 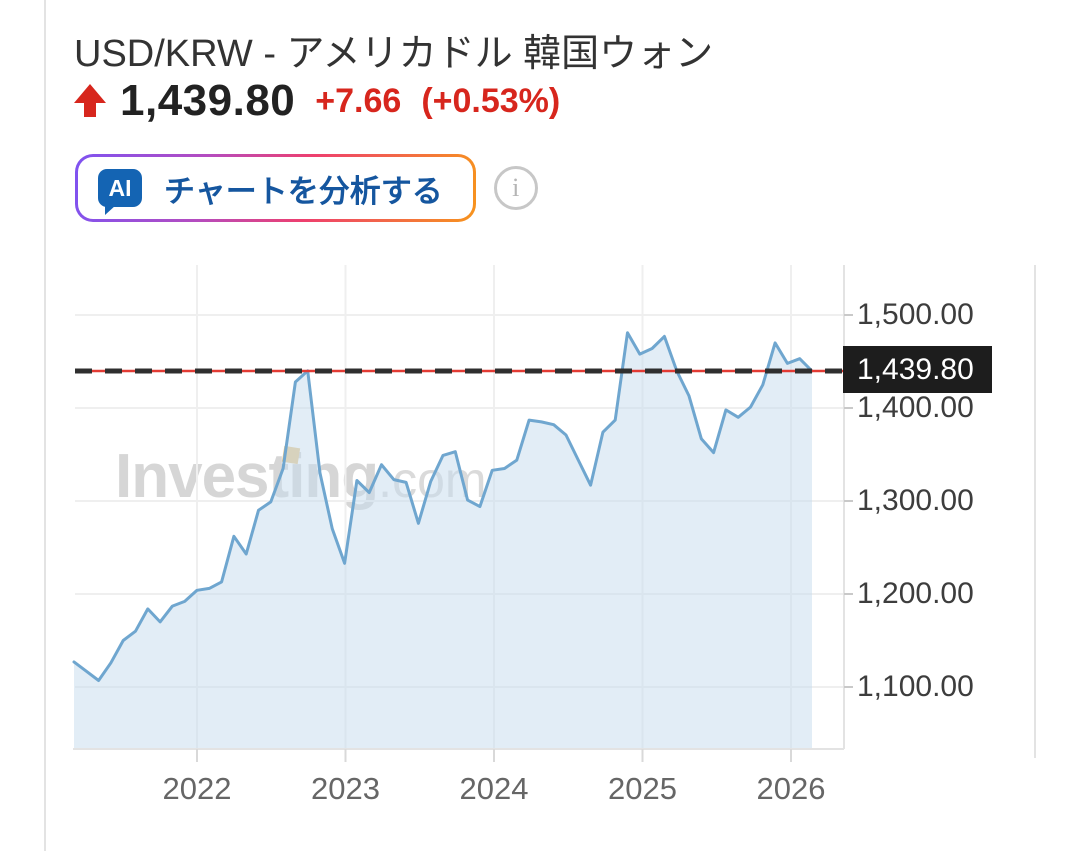 What do you see at coordinates (642, 788) in the screenshot?
I see `x-axis-label-2025: 2025` at bounding box center [642, 788].